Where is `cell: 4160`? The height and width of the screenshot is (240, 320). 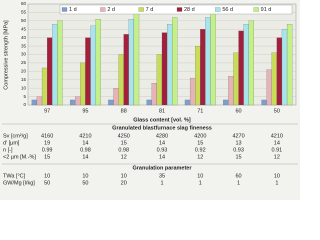 cell: 4160 is located at coordinates (47, 136).